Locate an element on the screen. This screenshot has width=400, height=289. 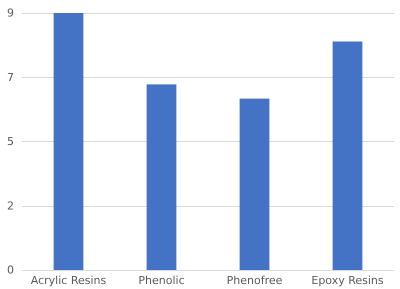
y-tick-label: 5 is located at coordinates (10, 141).